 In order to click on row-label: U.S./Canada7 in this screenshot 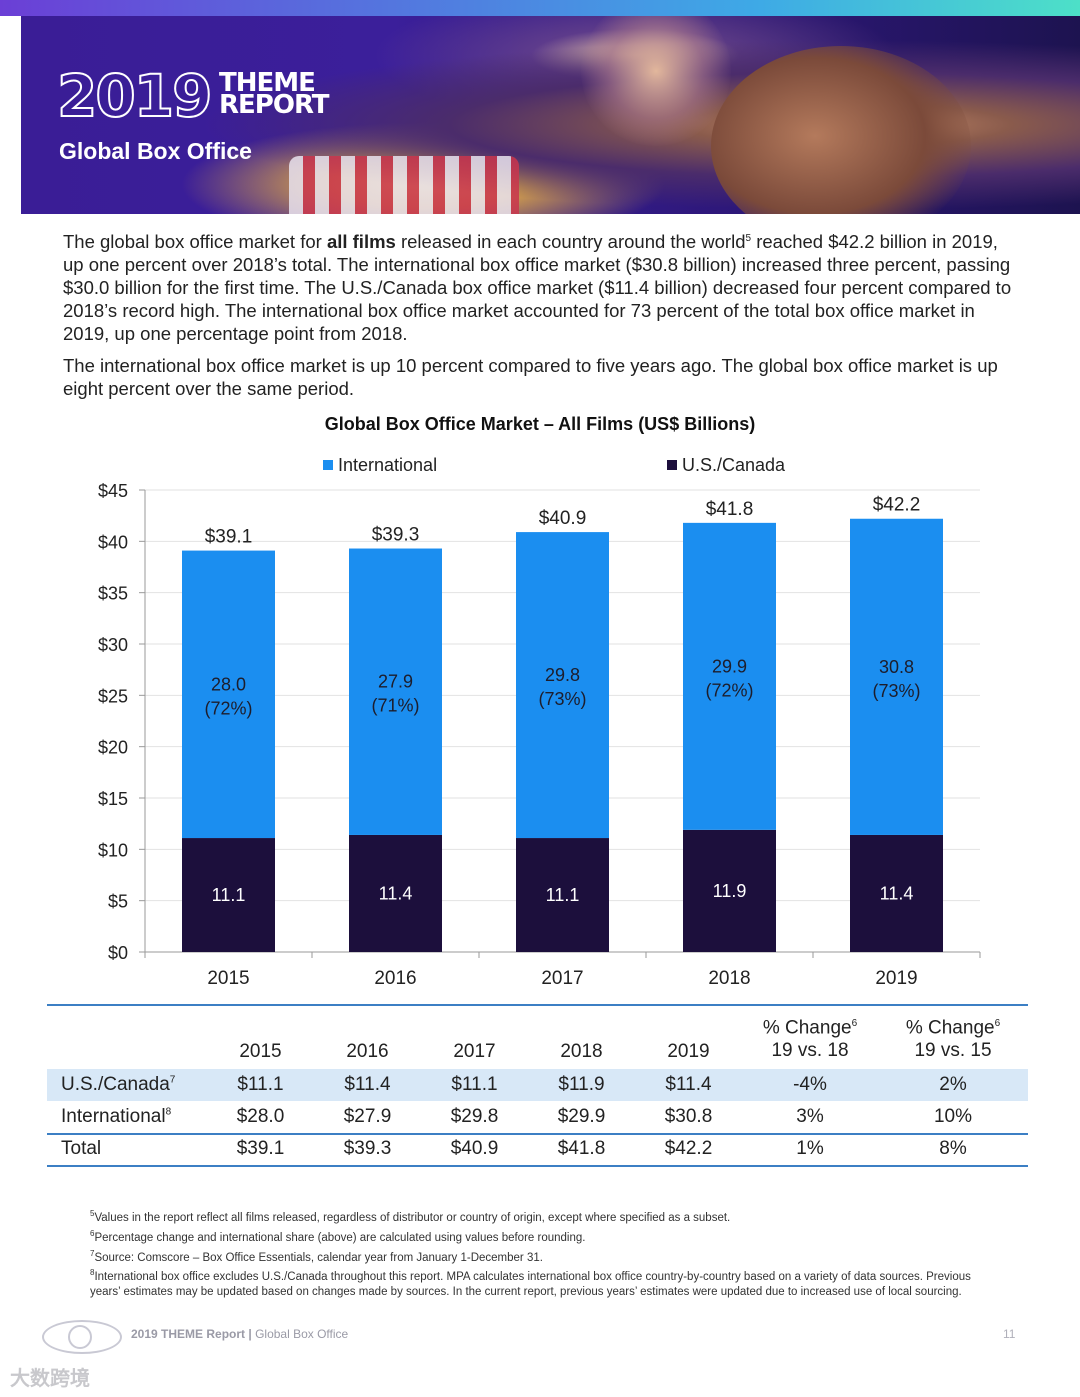, I will do `click(118, 1084)`.